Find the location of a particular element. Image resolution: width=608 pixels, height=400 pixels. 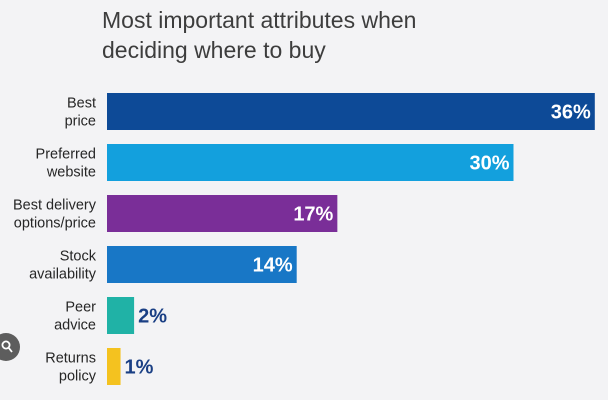

category-label-3-1: availability is located at coordinates (63, 275).